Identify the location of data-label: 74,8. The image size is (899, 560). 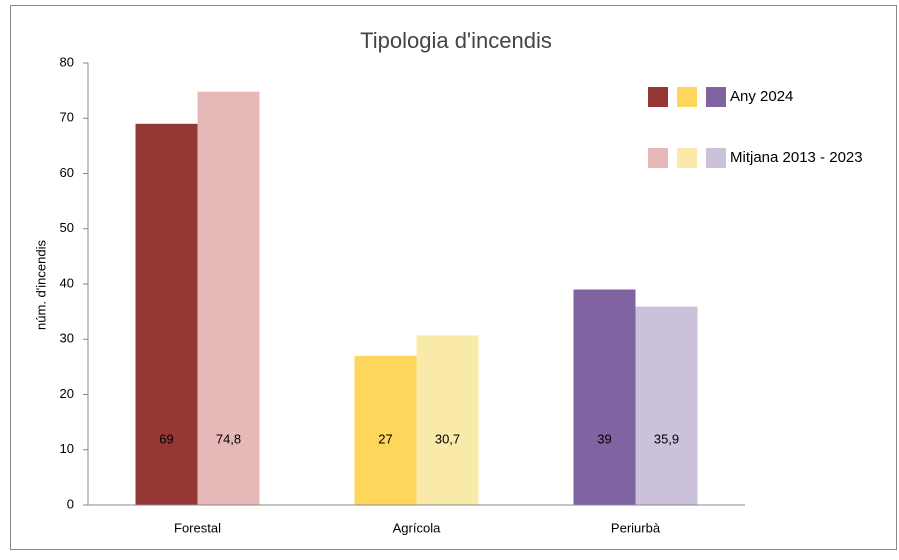
(228, 438).